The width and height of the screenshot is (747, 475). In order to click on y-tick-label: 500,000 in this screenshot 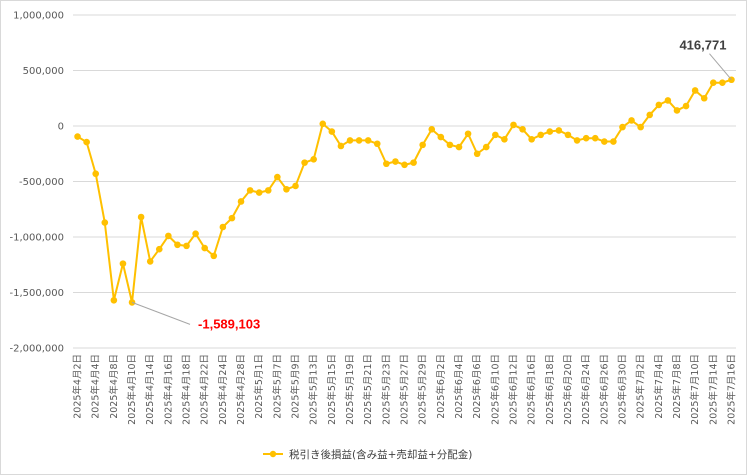, I will do `click(43, 71)`.